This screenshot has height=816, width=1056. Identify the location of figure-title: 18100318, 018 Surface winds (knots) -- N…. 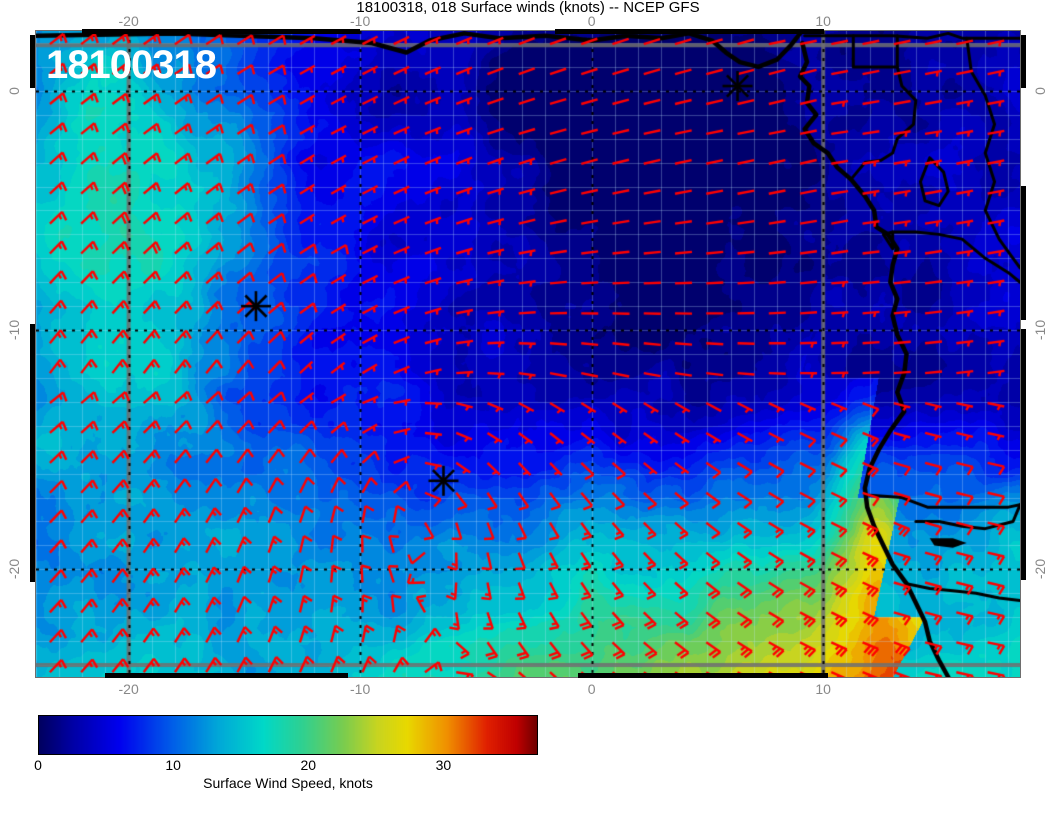
(528, 8).